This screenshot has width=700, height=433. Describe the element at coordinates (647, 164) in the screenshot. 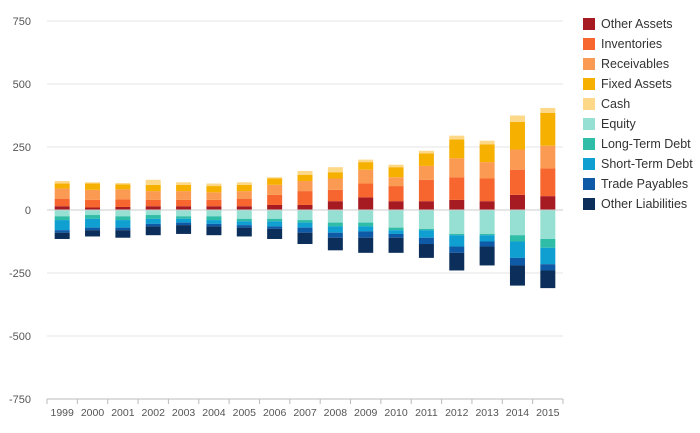

I see `legend-label: Short-Term Debt` at that location.